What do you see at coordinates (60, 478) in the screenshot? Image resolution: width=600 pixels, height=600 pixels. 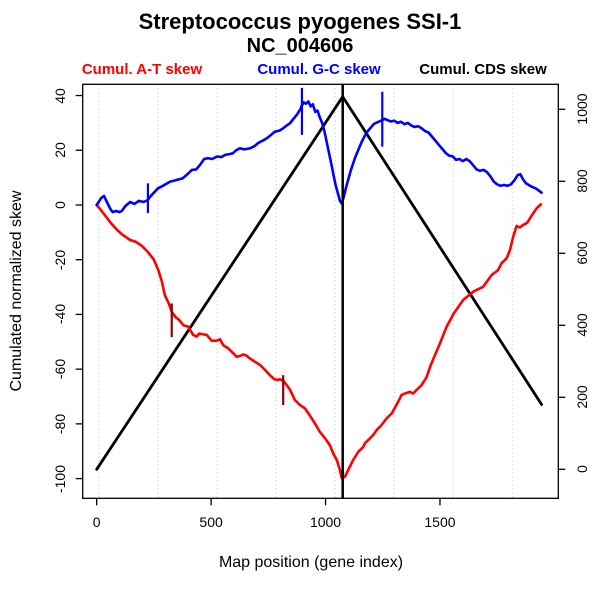 I see `y-left-tick-label: -100` at bounding box center [60, 478].